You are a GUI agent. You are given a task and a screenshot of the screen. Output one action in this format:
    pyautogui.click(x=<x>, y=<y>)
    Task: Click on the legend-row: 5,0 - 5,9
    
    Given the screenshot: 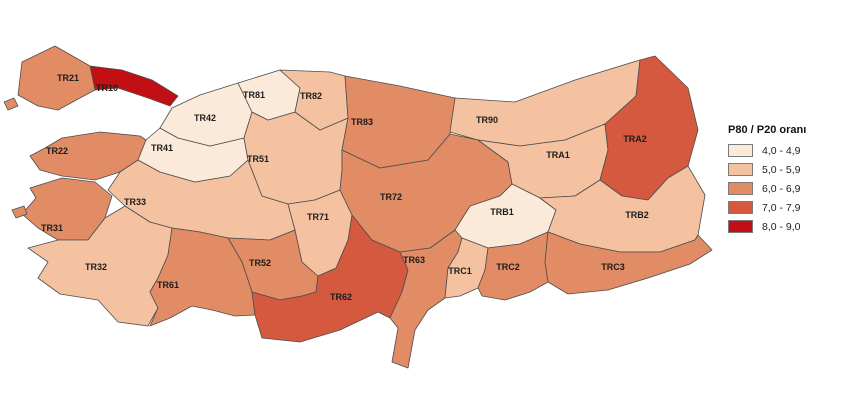 What is the action you would take?
    pyautogui.click(x=767, y=169)
    